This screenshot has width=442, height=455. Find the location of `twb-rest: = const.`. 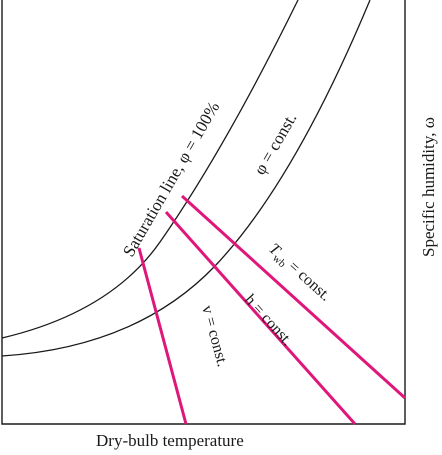

twb-rest: = const. is located at coordinates (308, 279).